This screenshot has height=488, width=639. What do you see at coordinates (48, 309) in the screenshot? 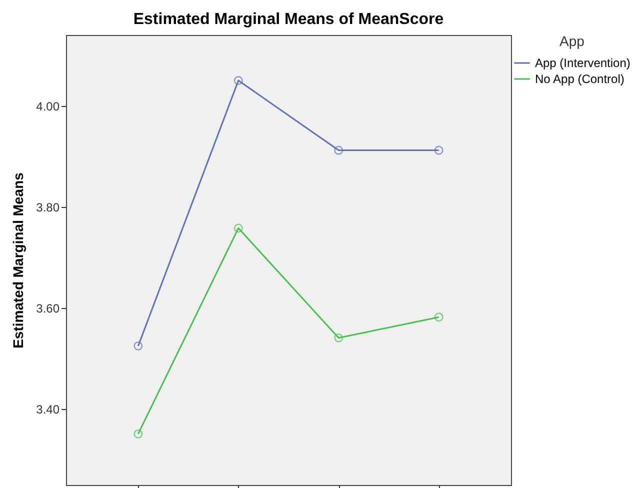
I see `y-tick-label: 3.60` at bounding box center [48, 309].